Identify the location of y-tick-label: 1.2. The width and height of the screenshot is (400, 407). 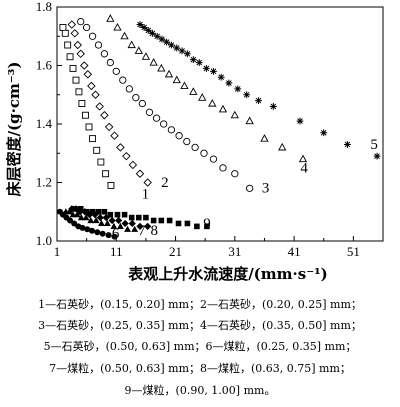
(44, 182).